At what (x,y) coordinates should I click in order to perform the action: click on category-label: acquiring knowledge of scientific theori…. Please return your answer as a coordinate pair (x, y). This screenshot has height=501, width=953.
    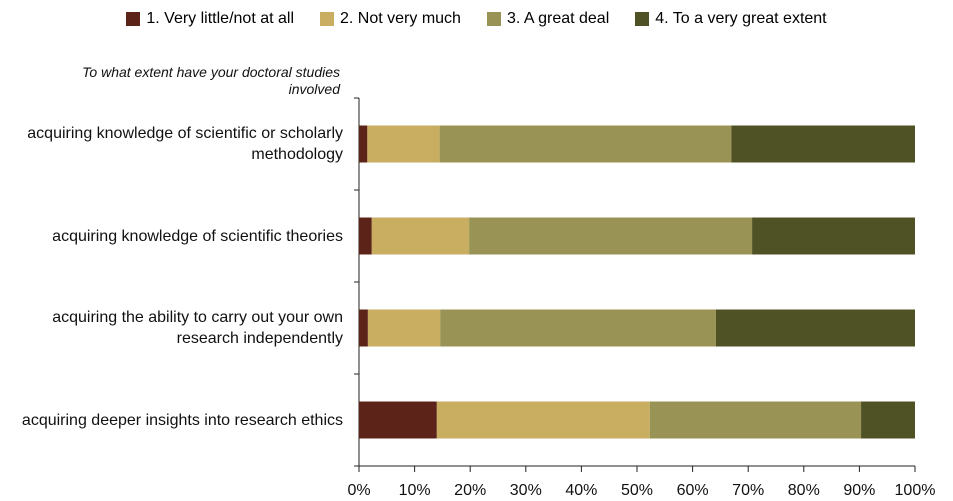
    Looking at the image, I should click on (197, 236).